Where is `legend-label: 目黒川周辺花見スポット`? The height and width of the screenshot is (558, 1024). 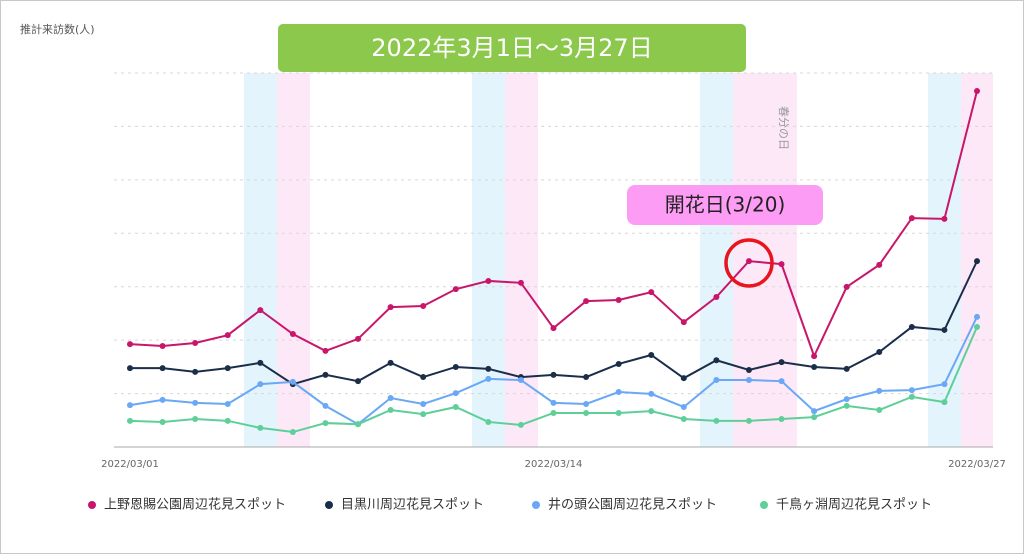 legend-label: 目黒川周辺花見スポット is located at coordinates (412, 505).